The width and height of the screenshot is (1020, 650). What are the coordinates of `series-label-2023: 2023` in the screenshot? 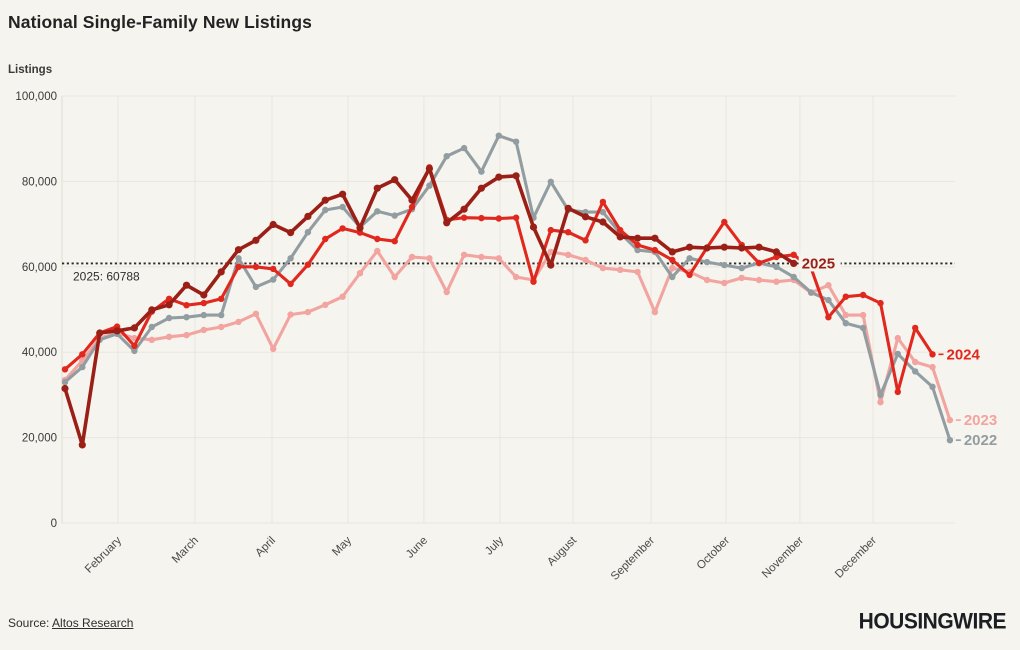 It's located at (976, 420).